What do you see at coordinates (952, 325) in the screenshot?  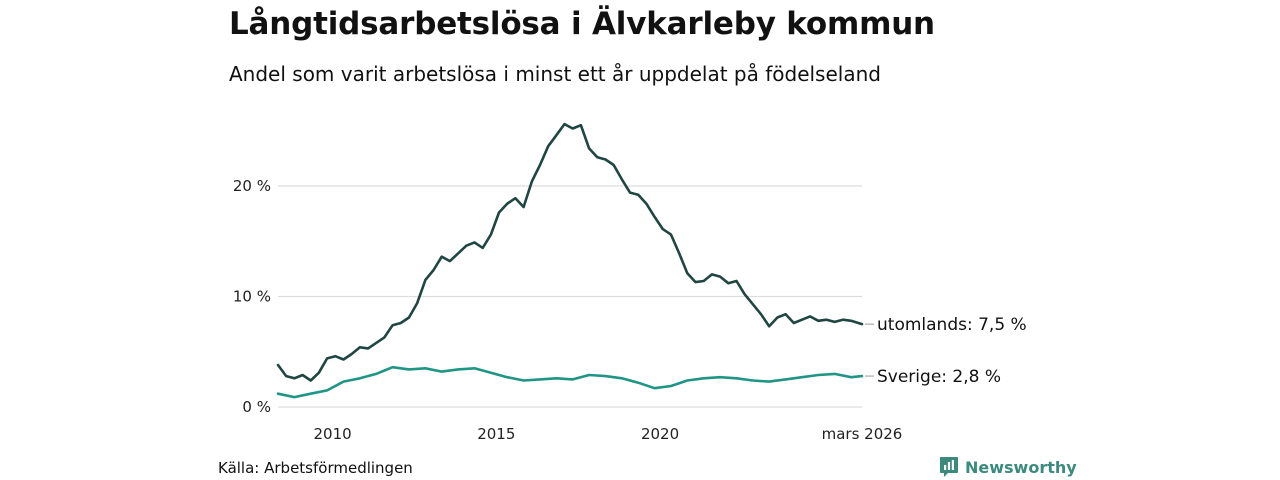 I see `series-end-label: utomlands: 7,5 %` at bounding box center [952, 325].